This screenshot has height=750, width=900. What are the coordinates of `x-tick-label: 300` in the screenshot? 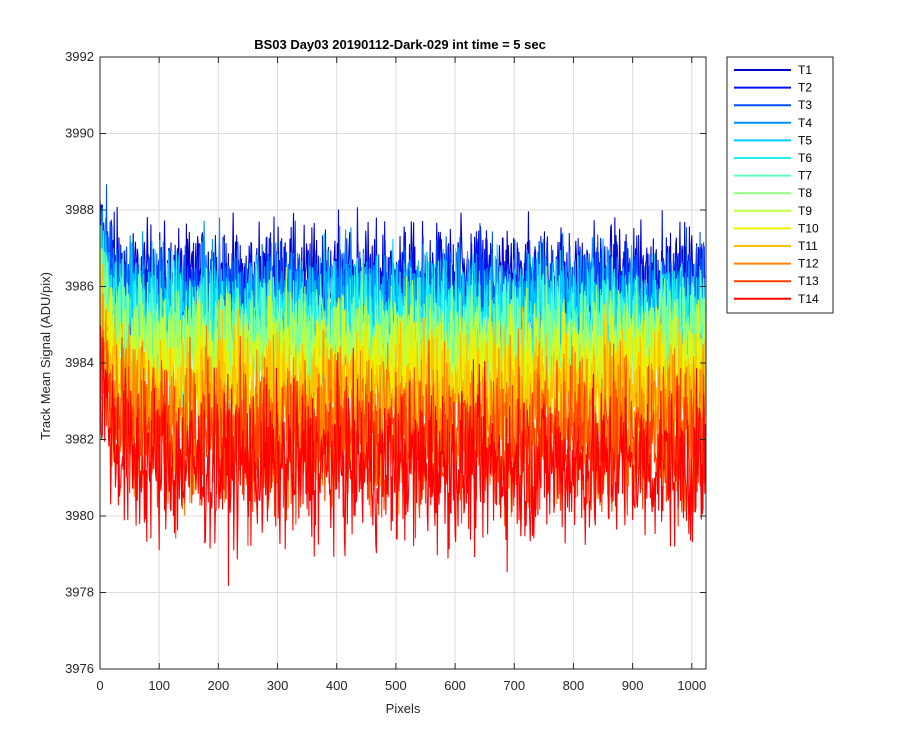 It's located at (278, 685).